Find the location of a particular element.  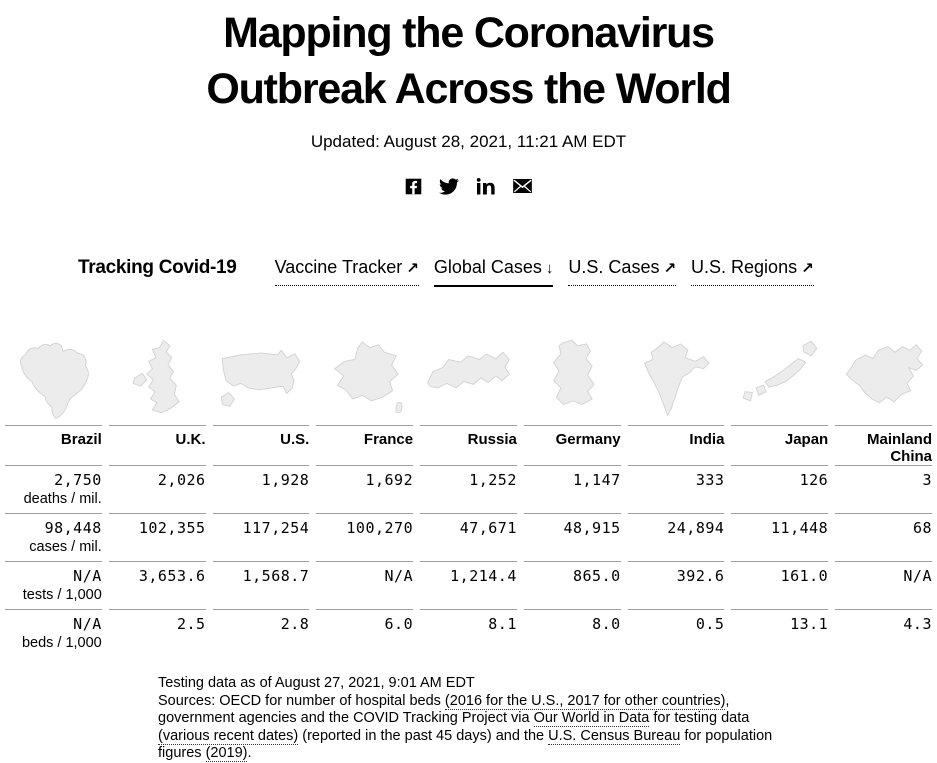

country-name: U.S. is located at coordinates (261, 445).